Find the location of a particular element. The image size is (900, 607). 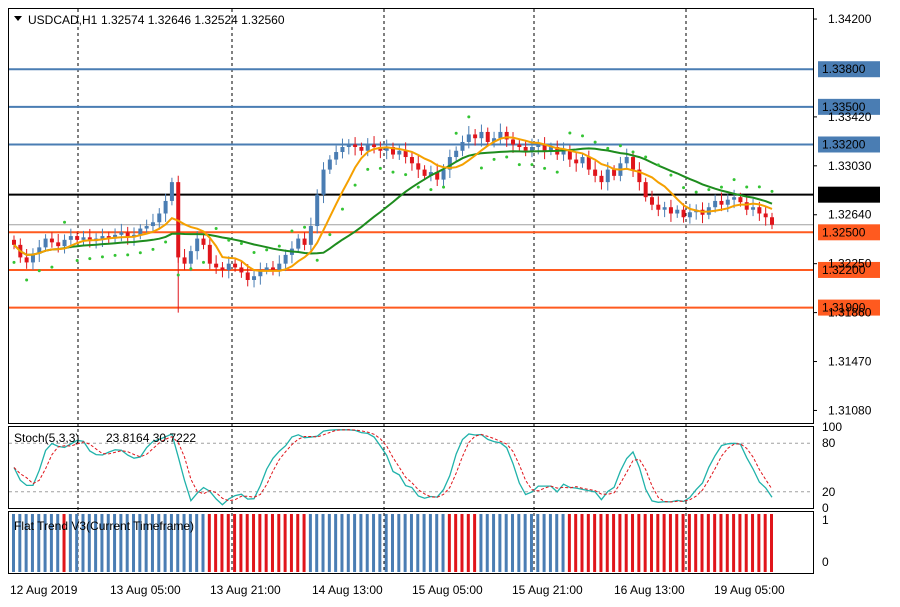

stoch-tick-label: 80 is located at coordinates (829, 443).